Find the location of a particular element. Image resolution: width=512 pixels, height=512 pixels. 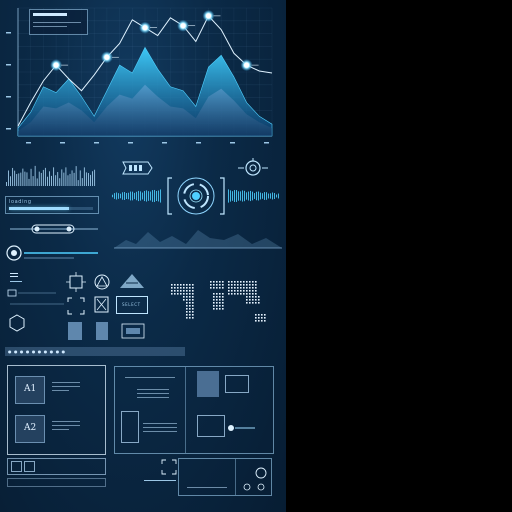

select-button: SELECT is located at coordinates (132, 305).